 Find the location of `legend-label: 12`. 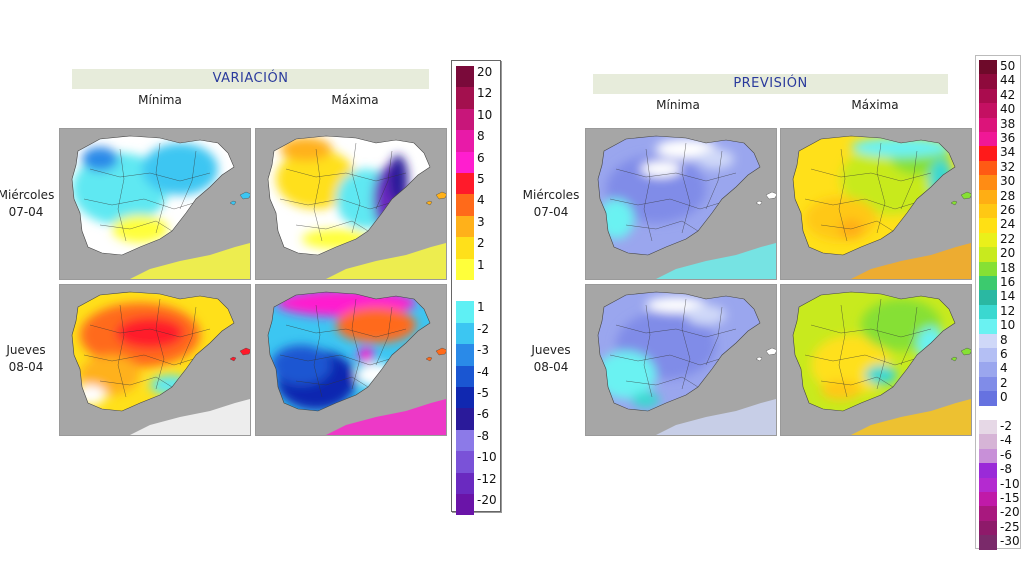

legend-label: 12 is located at coordinates (485, 93).